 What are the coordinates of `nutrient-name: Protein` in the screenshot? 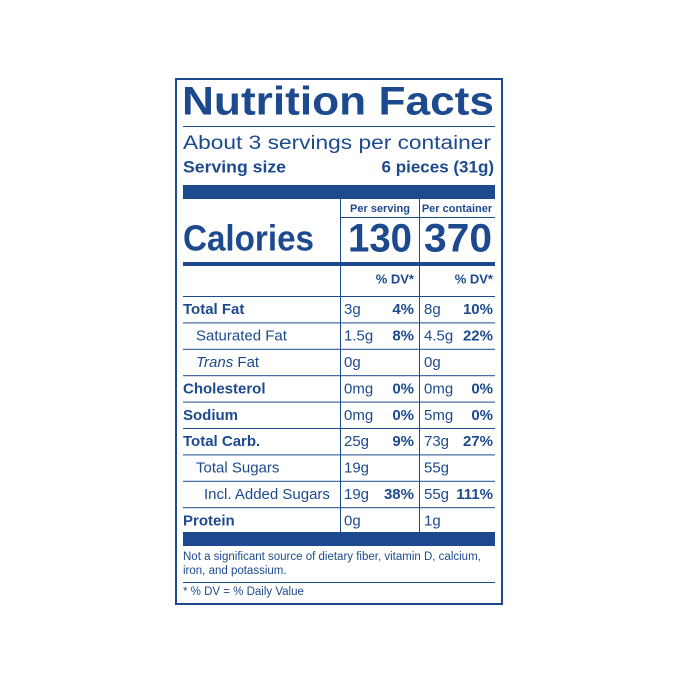 It's located at (209, 520).